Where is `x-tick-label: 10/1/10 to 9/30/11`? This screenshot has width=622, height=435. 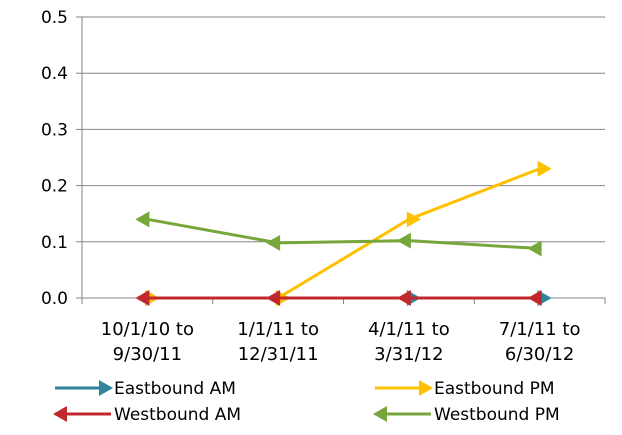 x-tick-label: 10/1/10 to 9/30/11 is located at coordinates (147, 342).